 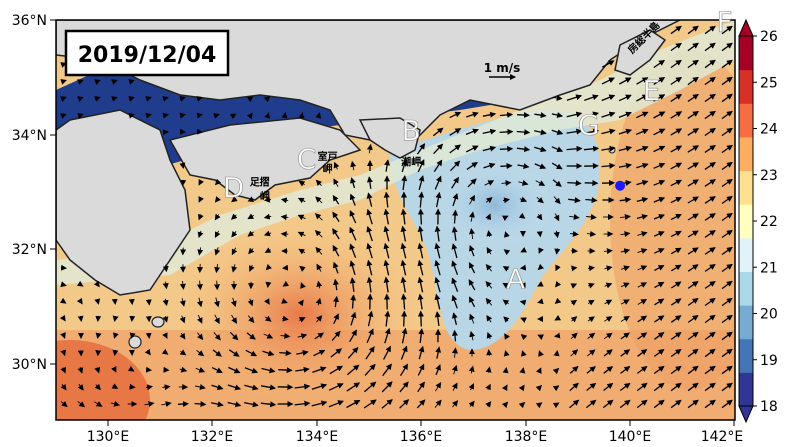 I want to click on latitude-axis: 36°N 34°N 32°N 30°N, so click(x=34, y=193).